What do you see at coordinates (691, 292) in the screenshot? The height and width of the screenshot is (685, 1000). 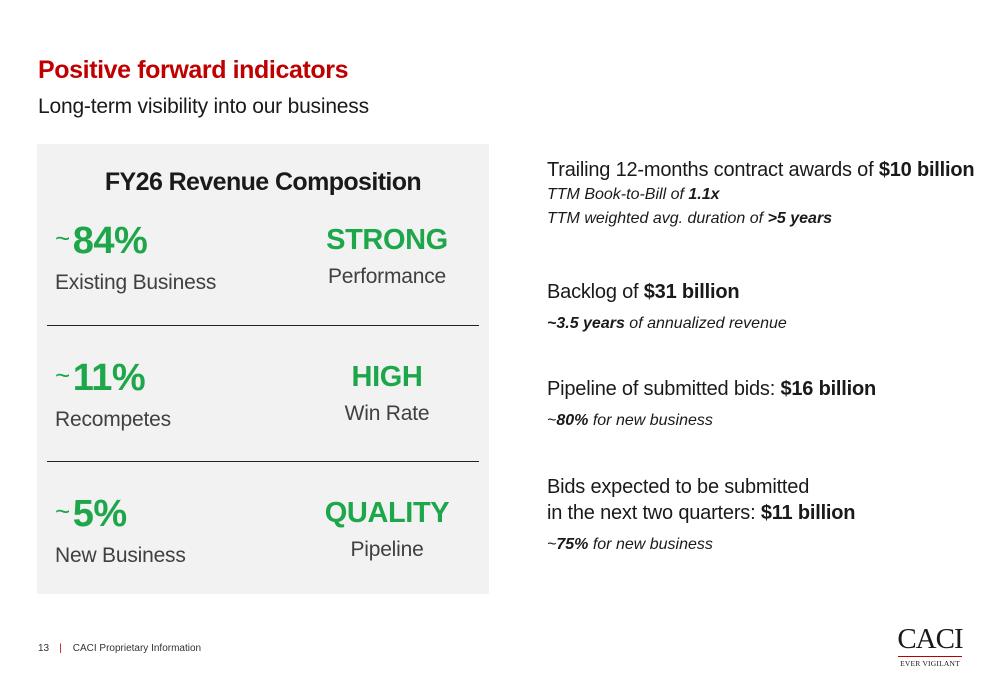 I see `metric-value: $31 billion` at bounding box center [691, 292].